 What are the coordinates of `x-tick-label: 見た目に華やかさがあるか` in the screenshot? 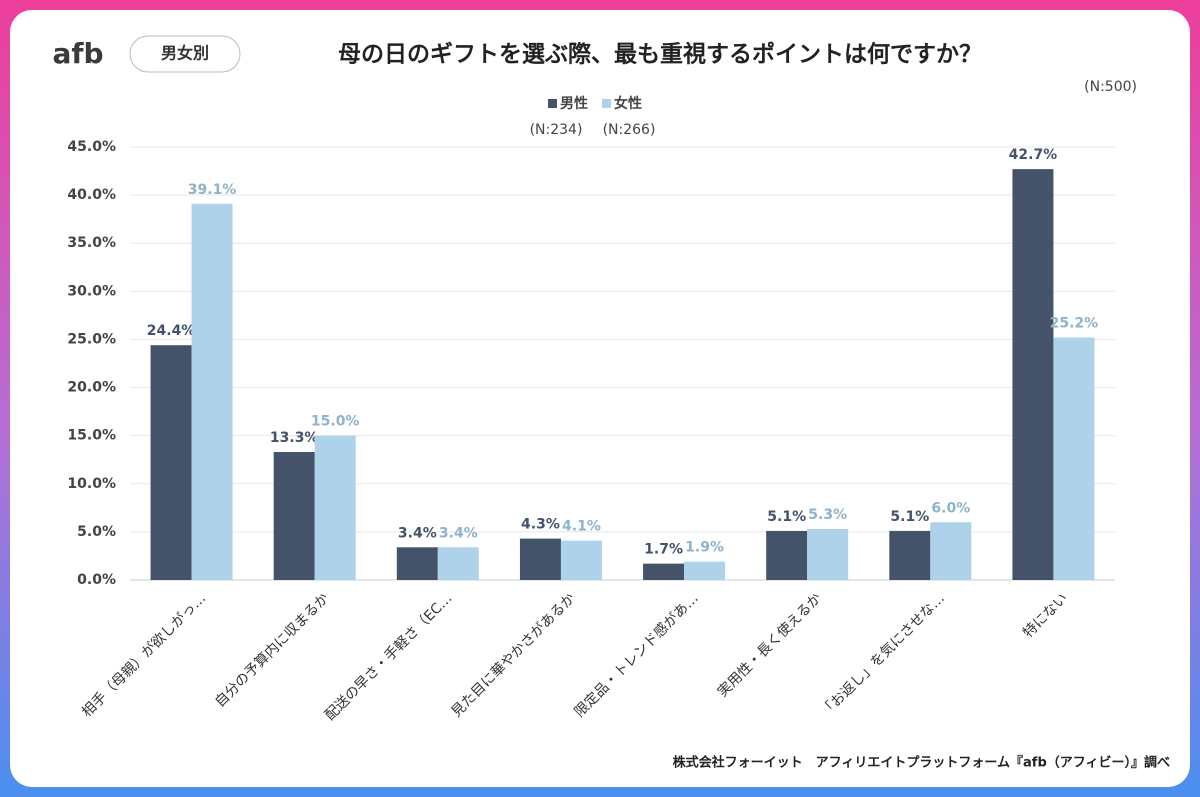 It's located at (513, 655).